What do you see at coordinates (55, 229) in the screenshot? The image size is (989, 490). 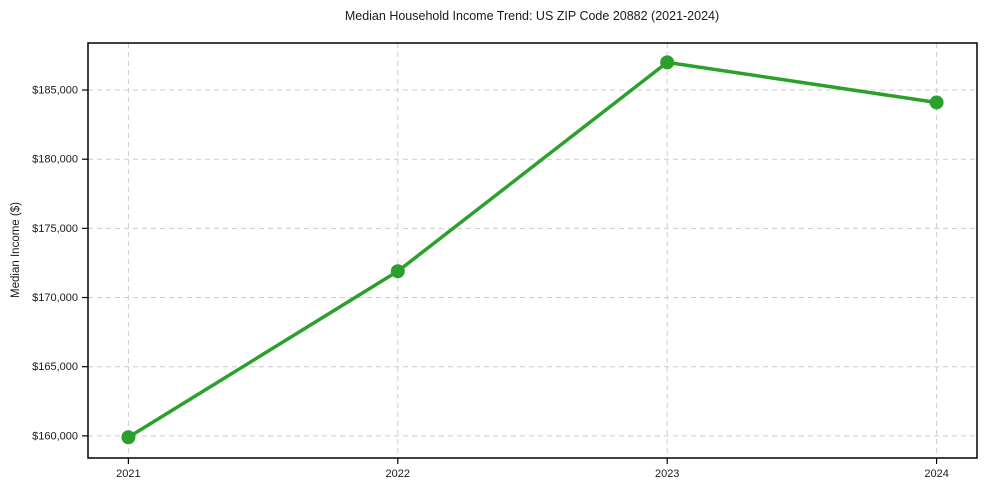 I see `y-tick-label: $175,000` at bounding box center [55, 229].